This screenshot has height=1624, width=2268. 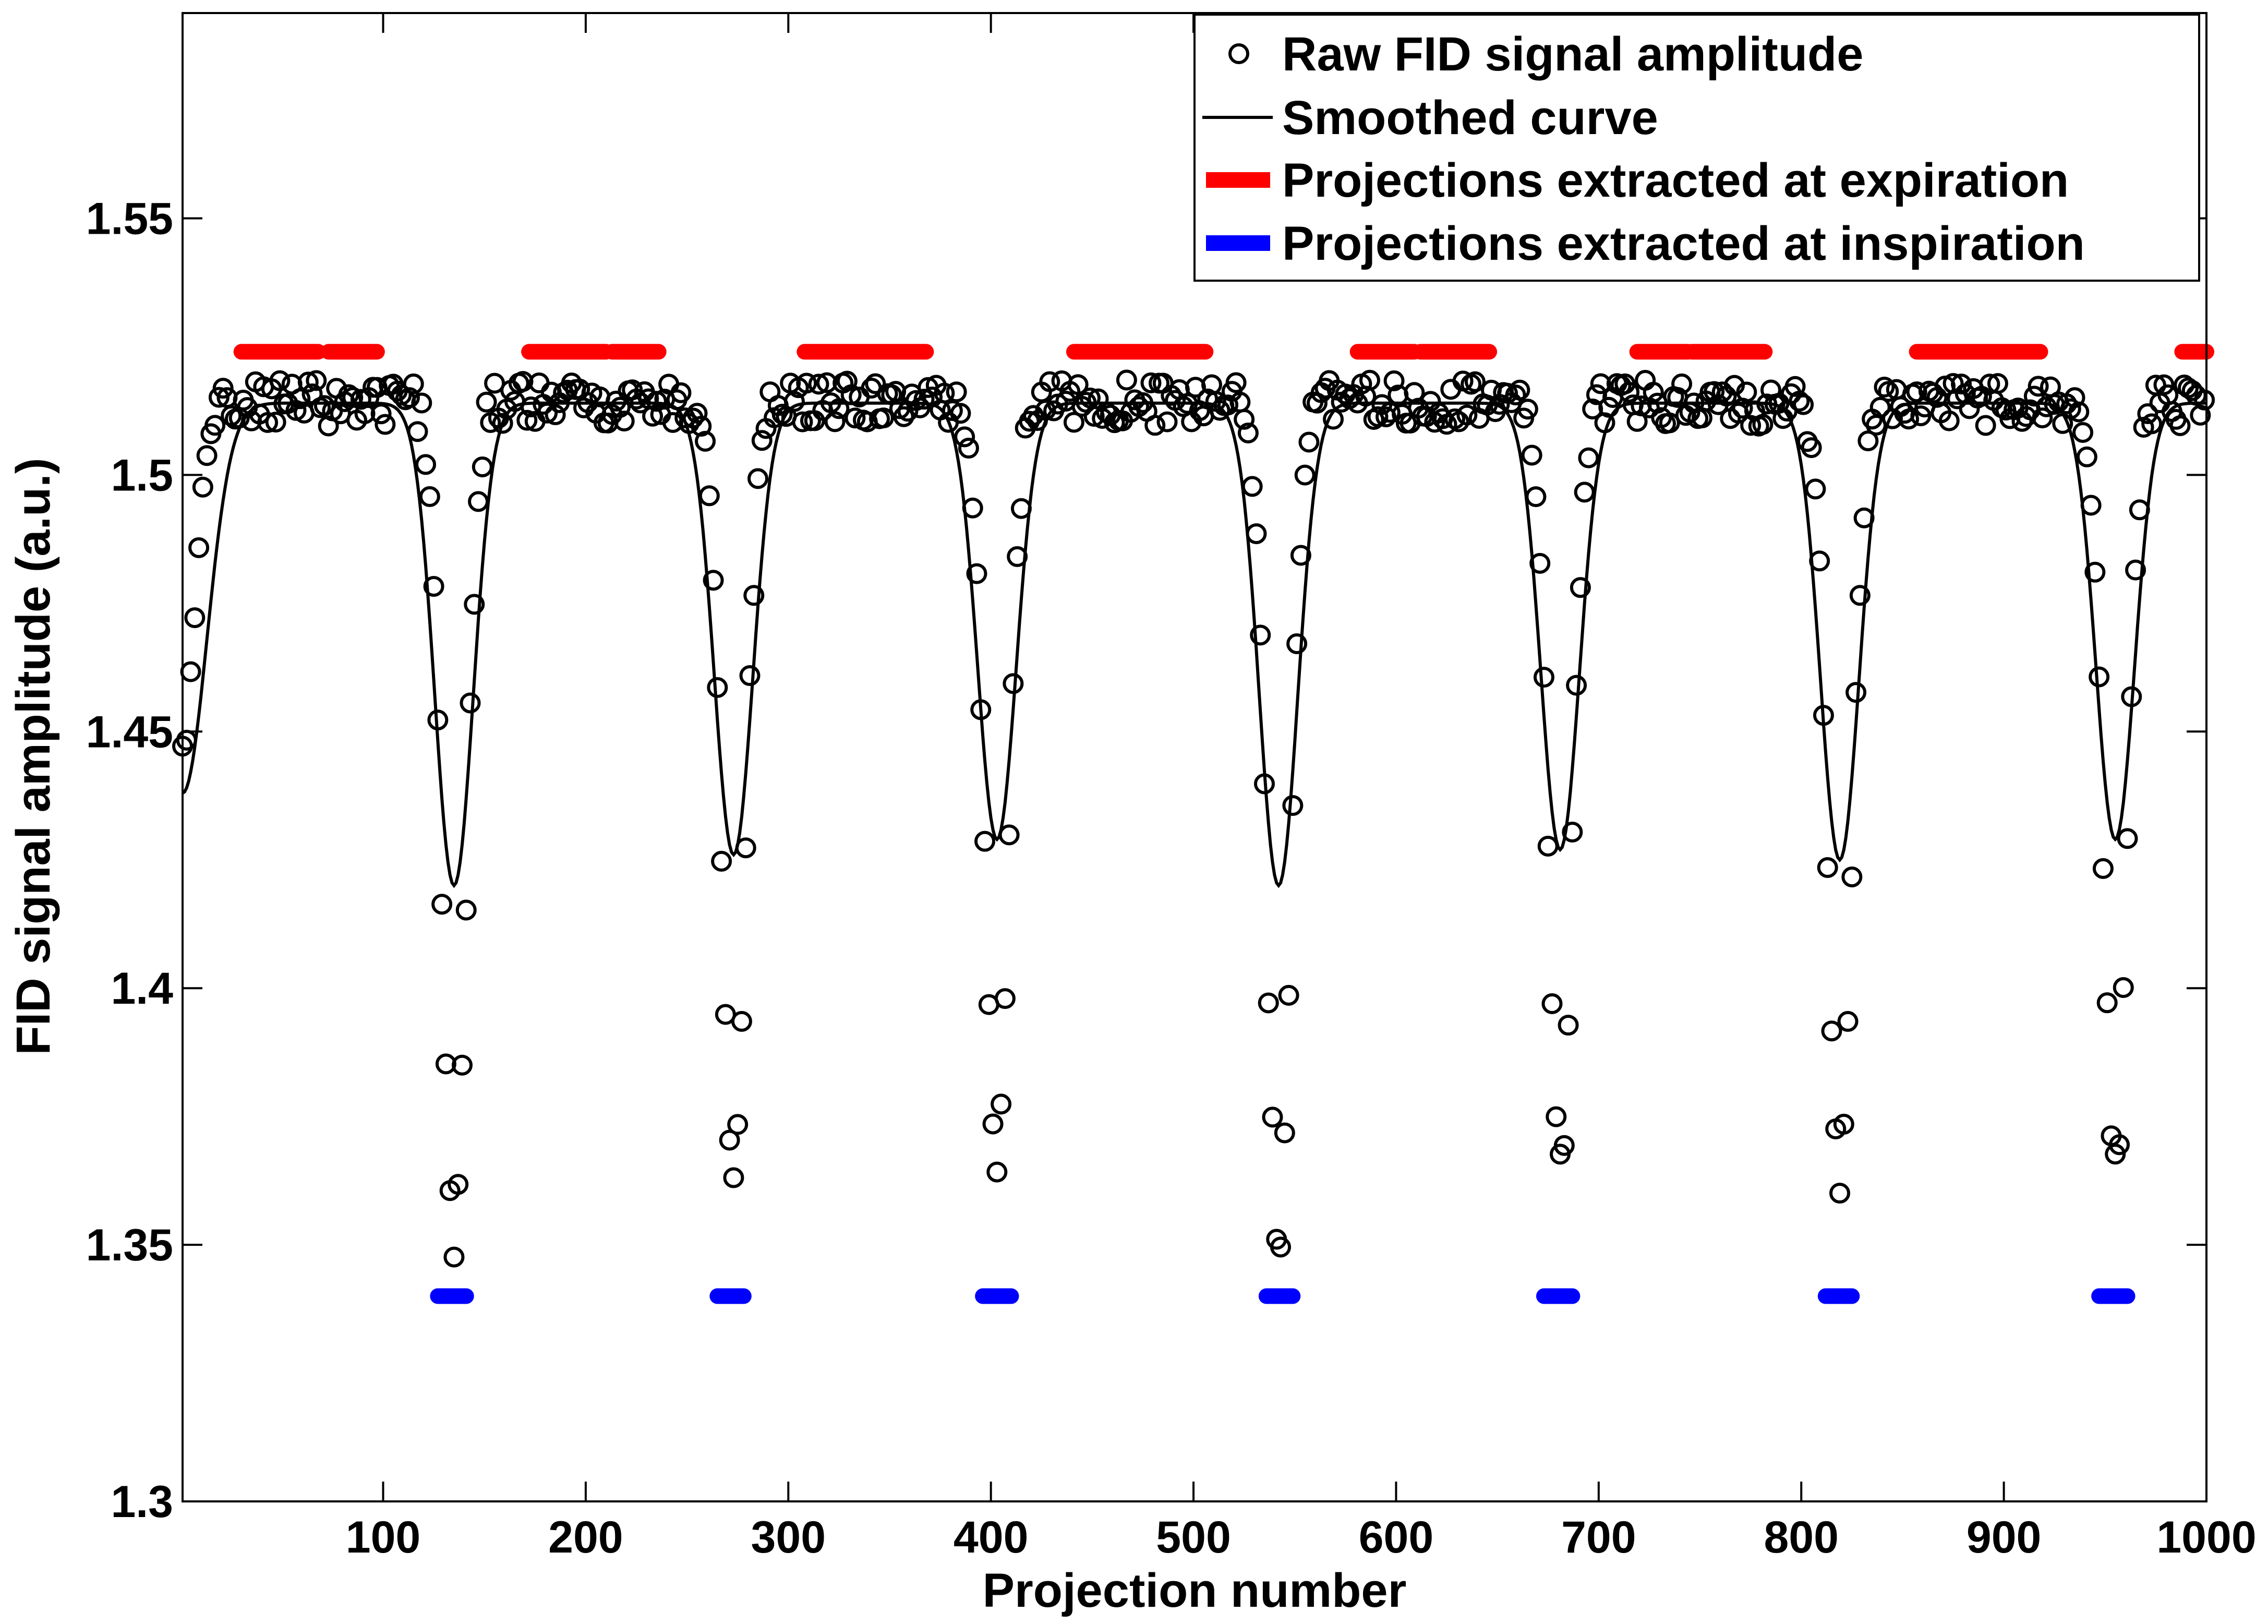 What do you see at coordinates (1238, 53) in the screenshot?
I see `legend-marker-raw` at bounding box center [1238, 53].